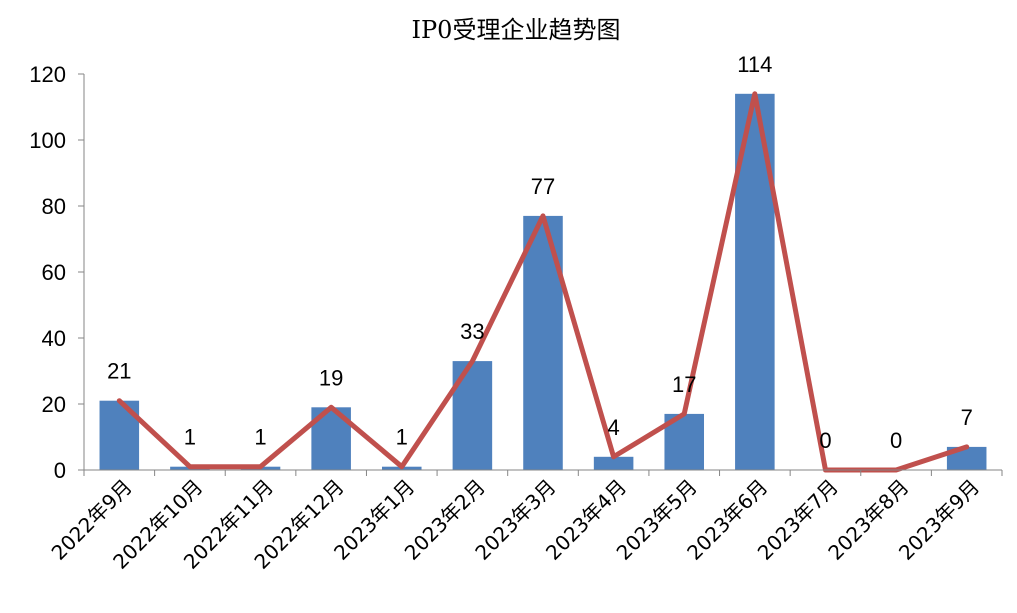  Describe the element at coordinates (54, 404) in the screenshot. I see `y-tick-label: 20` at that location.